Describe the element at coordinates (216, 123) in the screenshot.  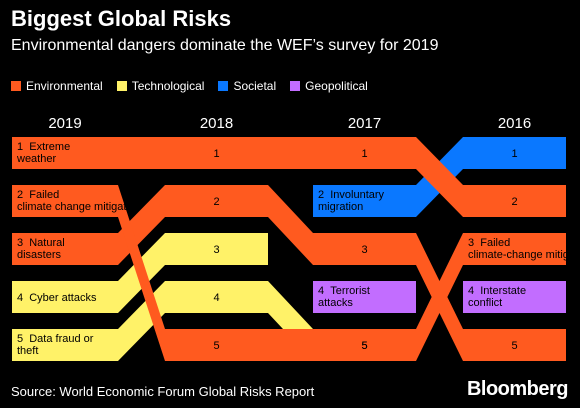
I see `year-header-2018: 2018` at that location.